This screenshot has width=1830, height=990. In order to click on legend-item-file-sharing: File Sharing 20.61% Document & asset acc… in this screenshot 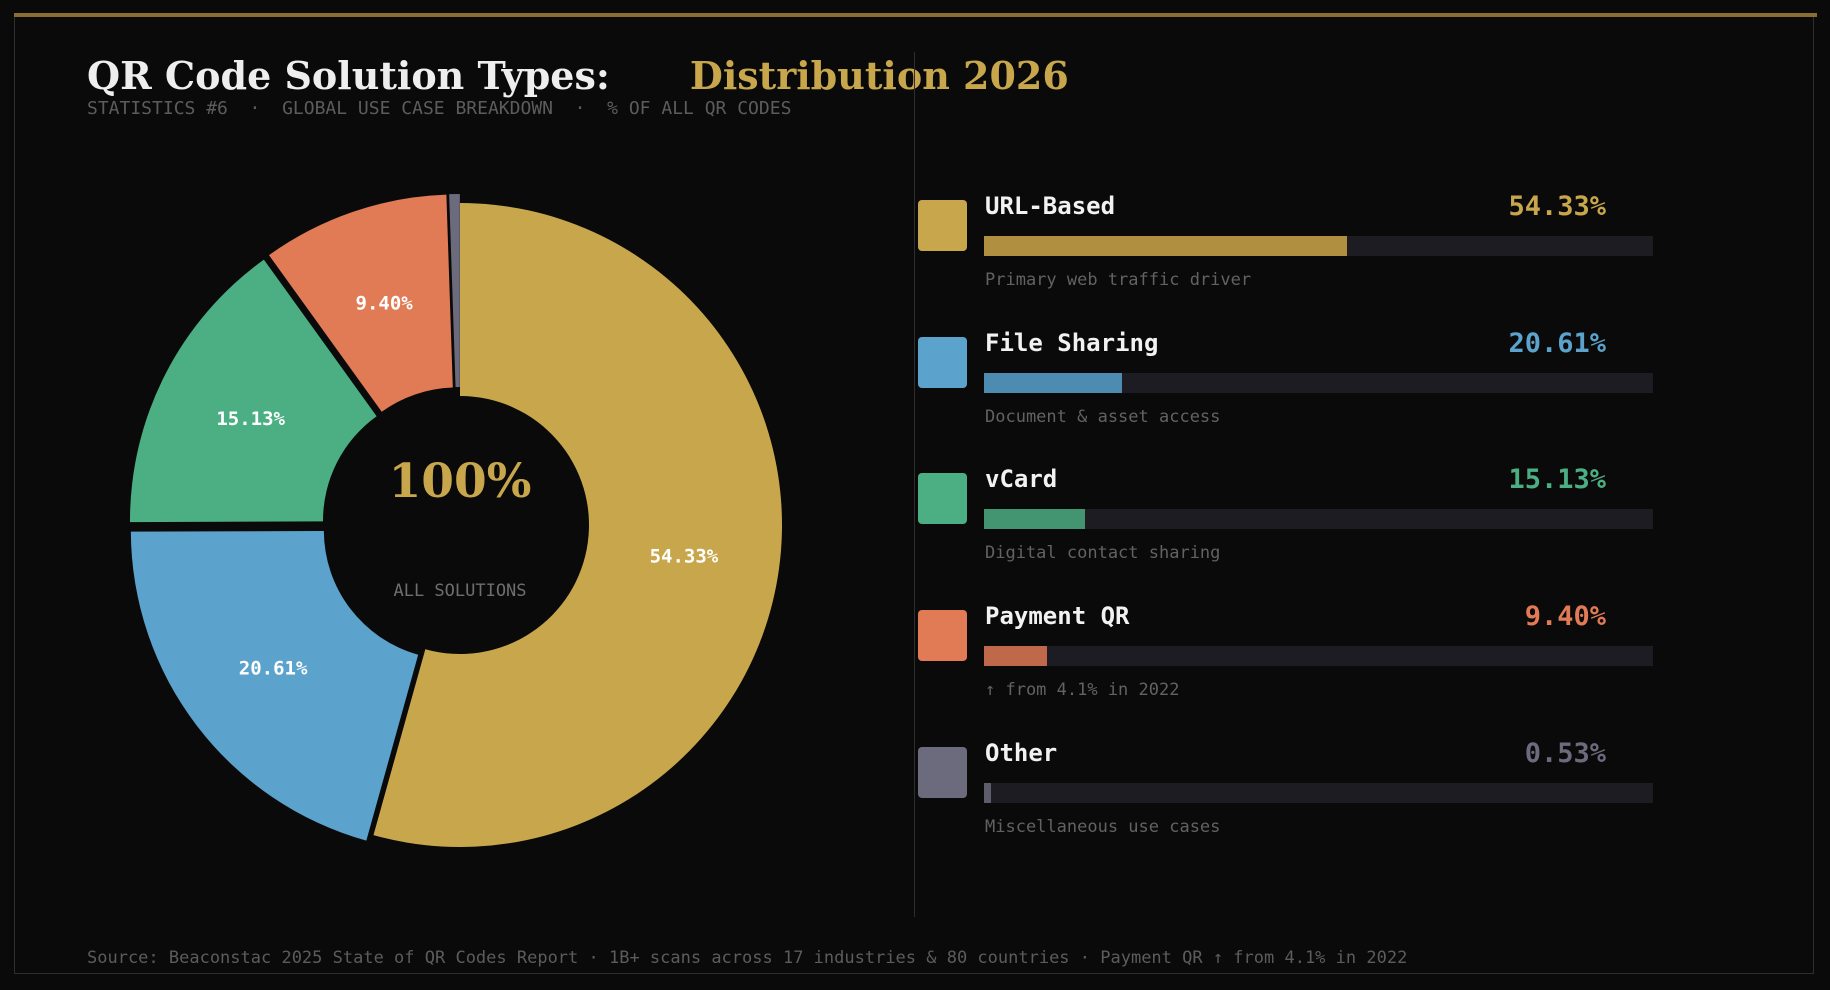, I will do `click(1308, 387)`.